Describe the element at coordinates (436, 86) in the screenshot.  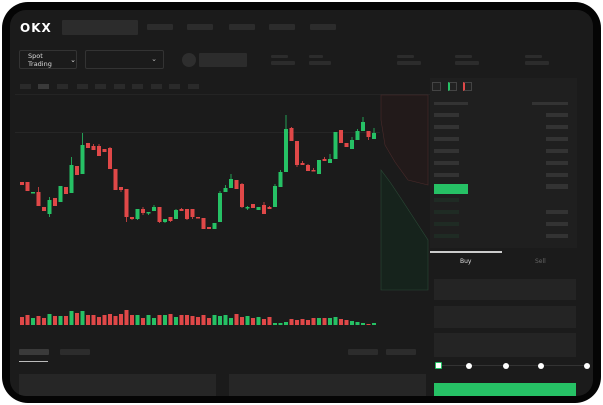
I see `order-book-both-icon` at that location.